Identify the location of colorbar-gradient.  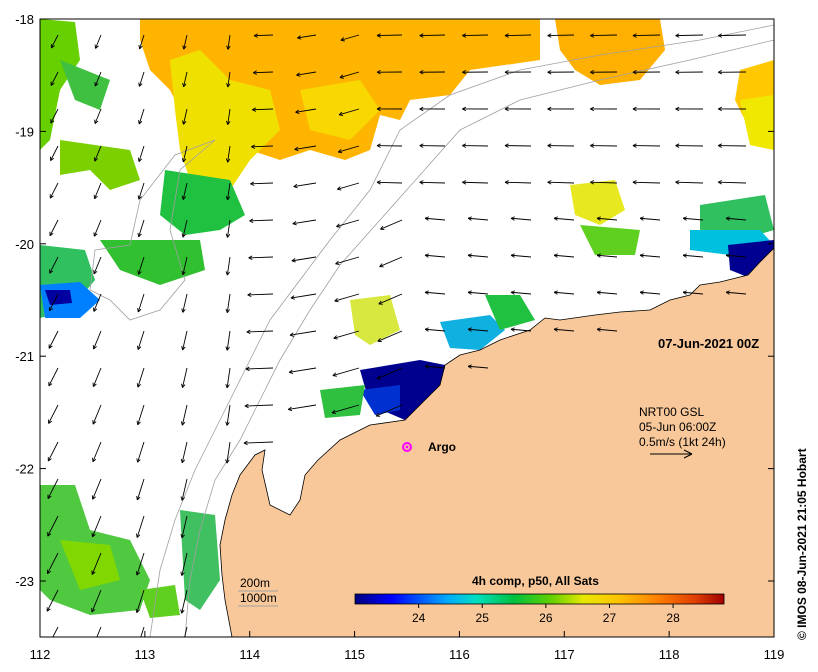
(539, 599).